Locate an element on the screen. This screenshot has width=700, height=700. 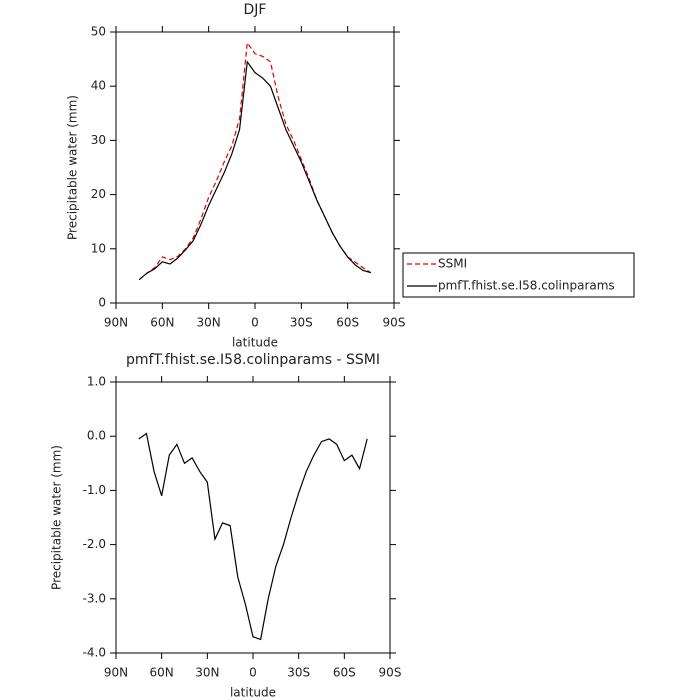
y-tick-label: 0.0 is located at coordinates (96, 436).